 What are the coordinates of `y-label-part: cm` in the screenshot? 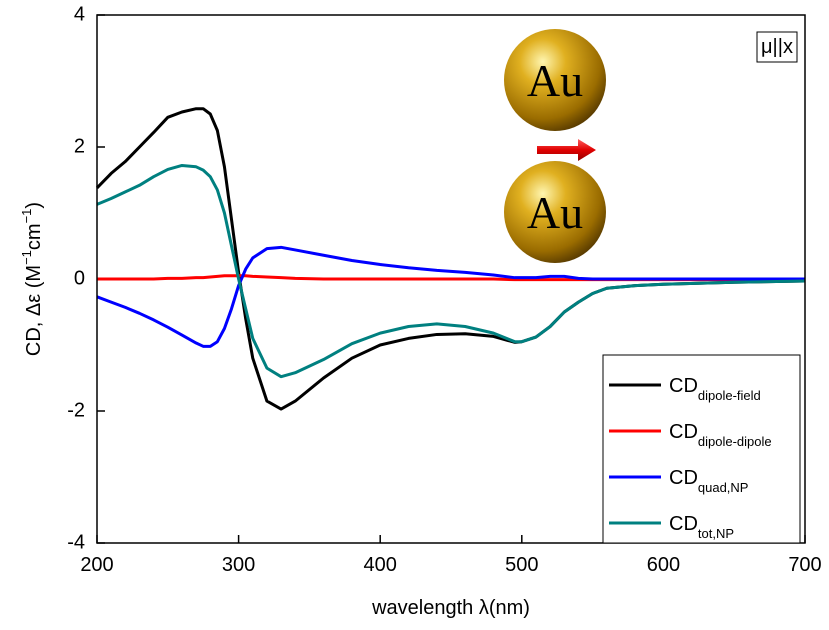 It's located at (34, 236).